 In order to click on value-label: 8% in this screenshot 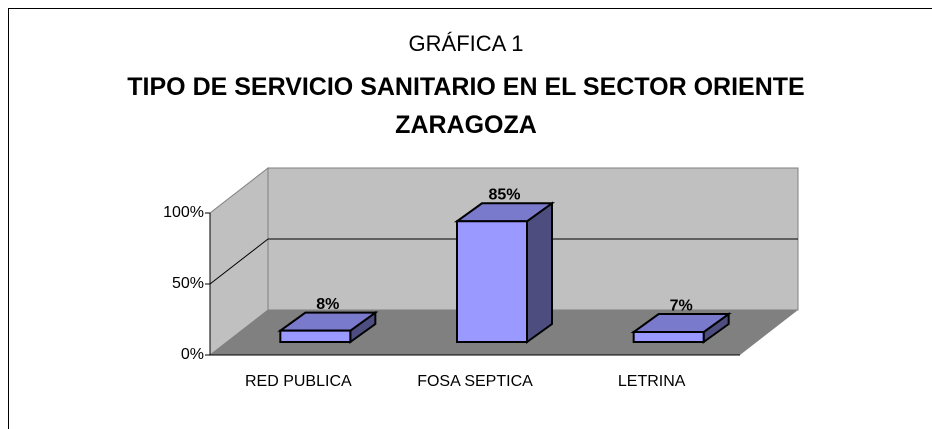, I will do `click(327, 304)`.